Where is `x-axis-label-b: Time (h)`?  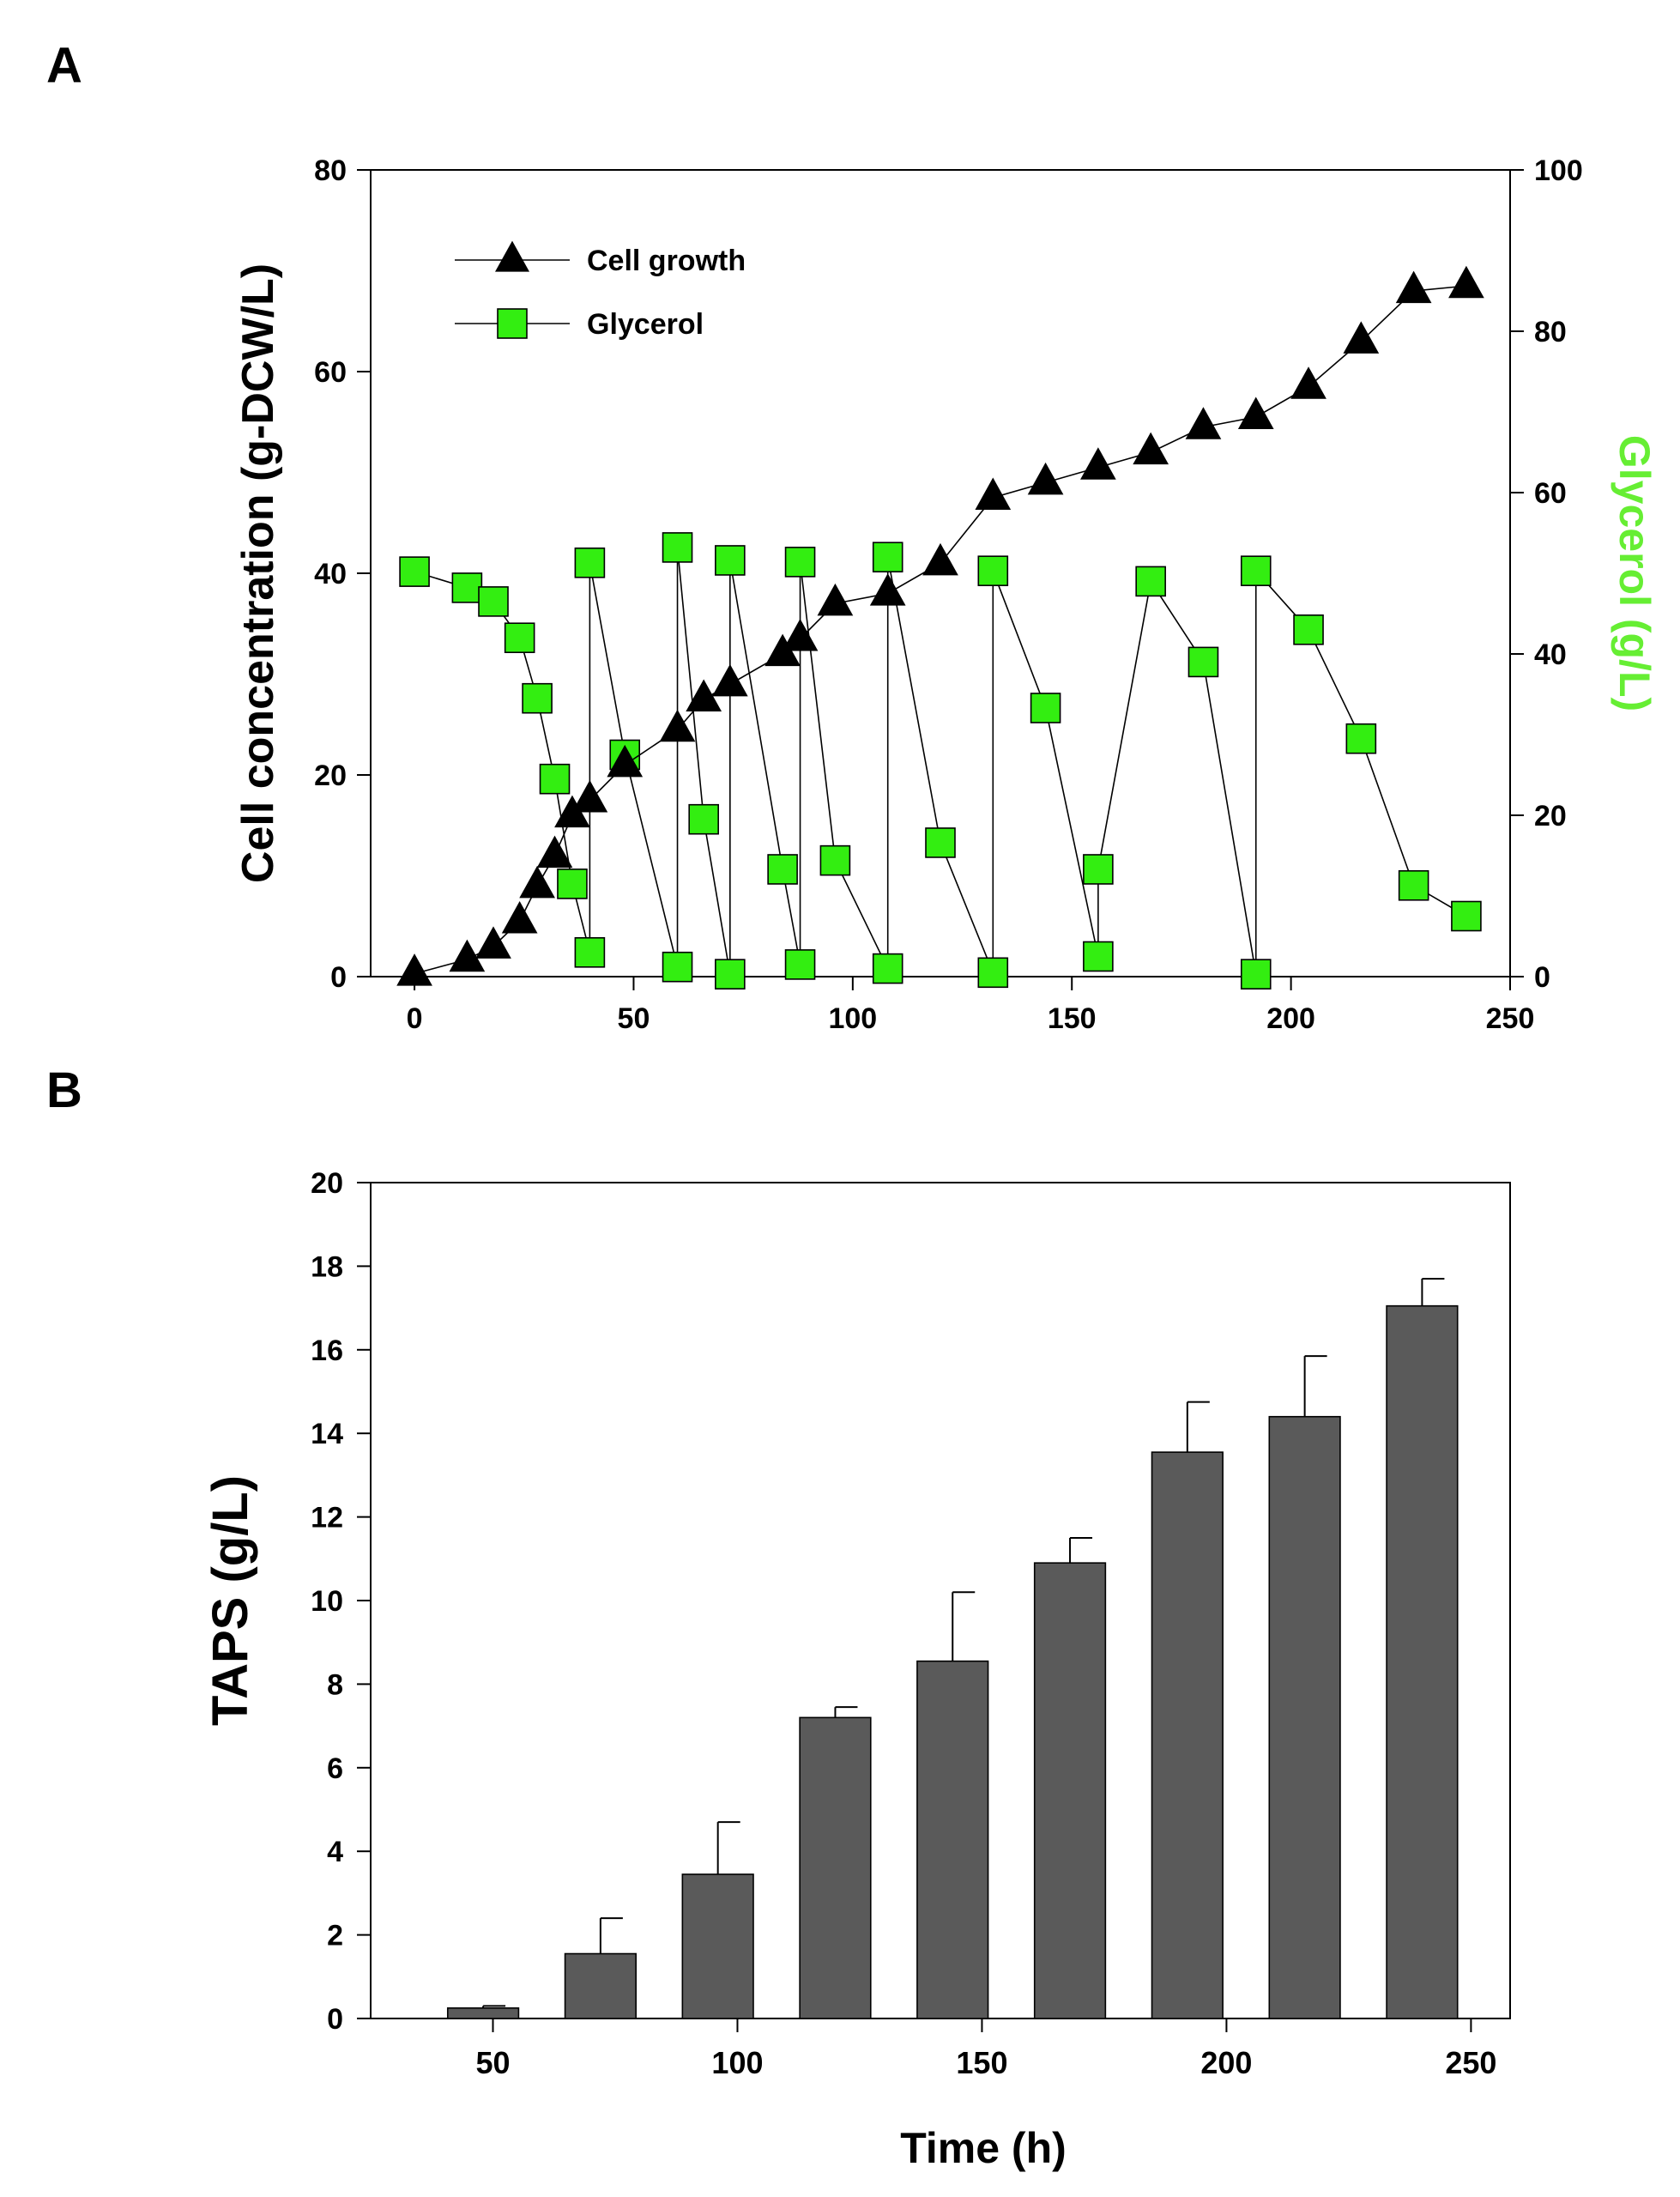 x-axis-label-b: Time (h) is located at coordinates (983, 2148).